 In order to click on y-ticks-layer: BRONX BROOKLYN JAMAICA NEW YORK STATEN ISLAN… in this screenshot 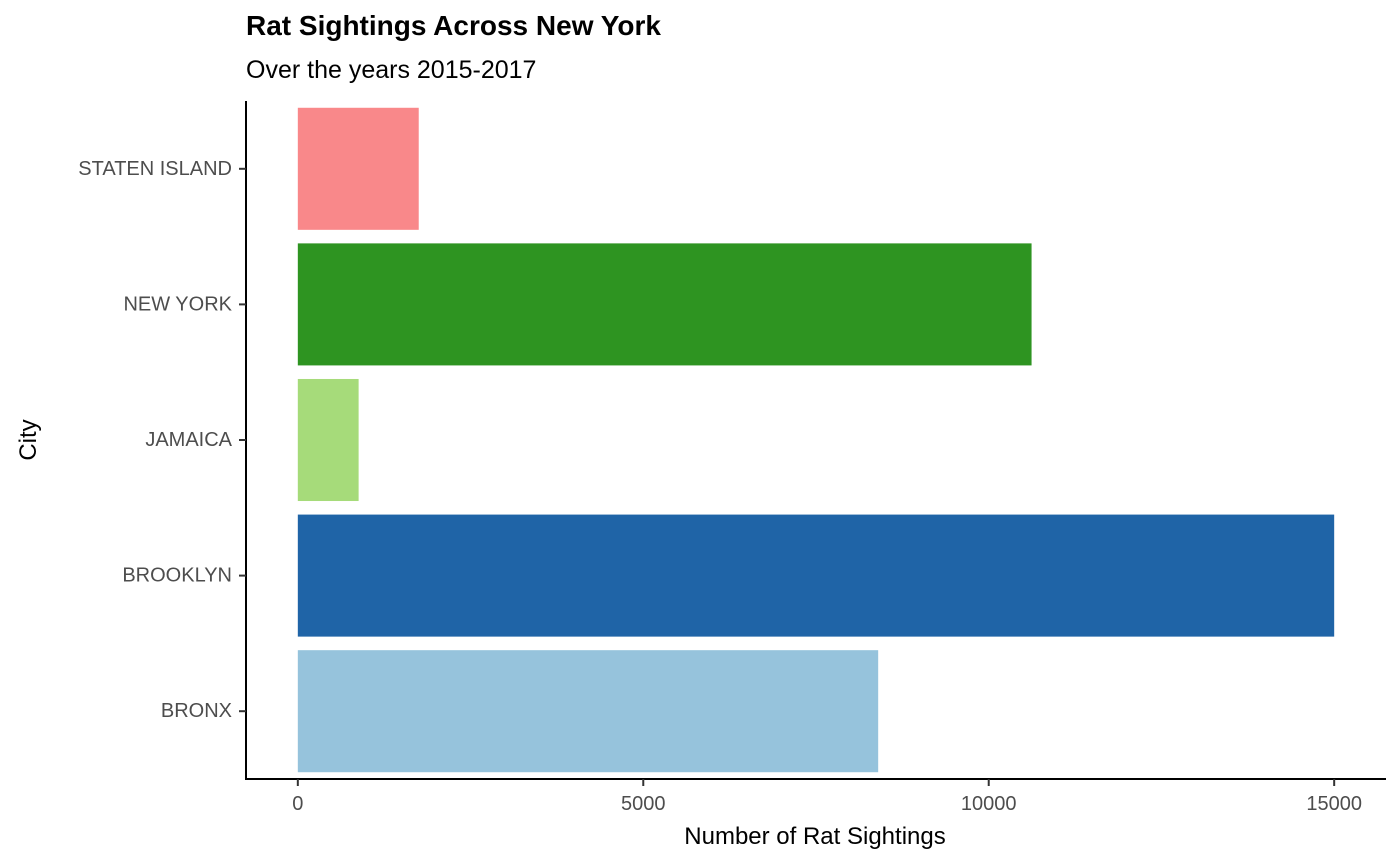, I will do `click(162, 440)`.